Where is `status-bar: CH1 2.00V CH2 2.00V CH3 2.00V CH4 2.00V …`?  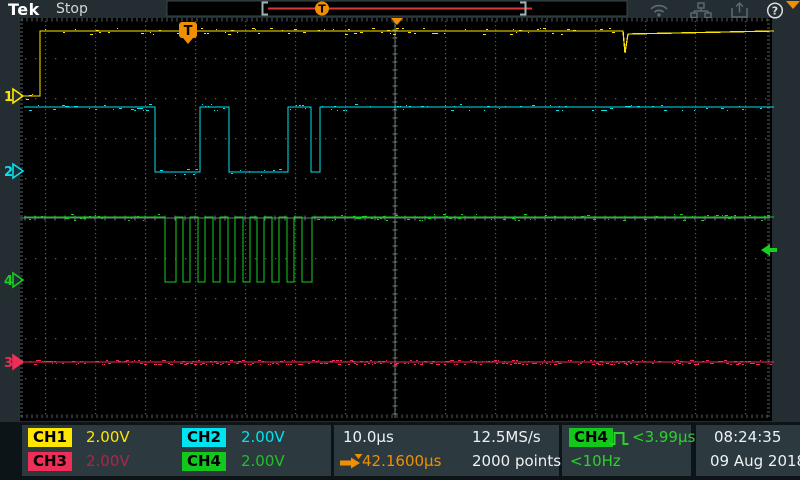 status-bar: CH1 2.00V CH2 2.00V CH3 2.00V CH4 2.00V … is located at coordinates (400, 451).